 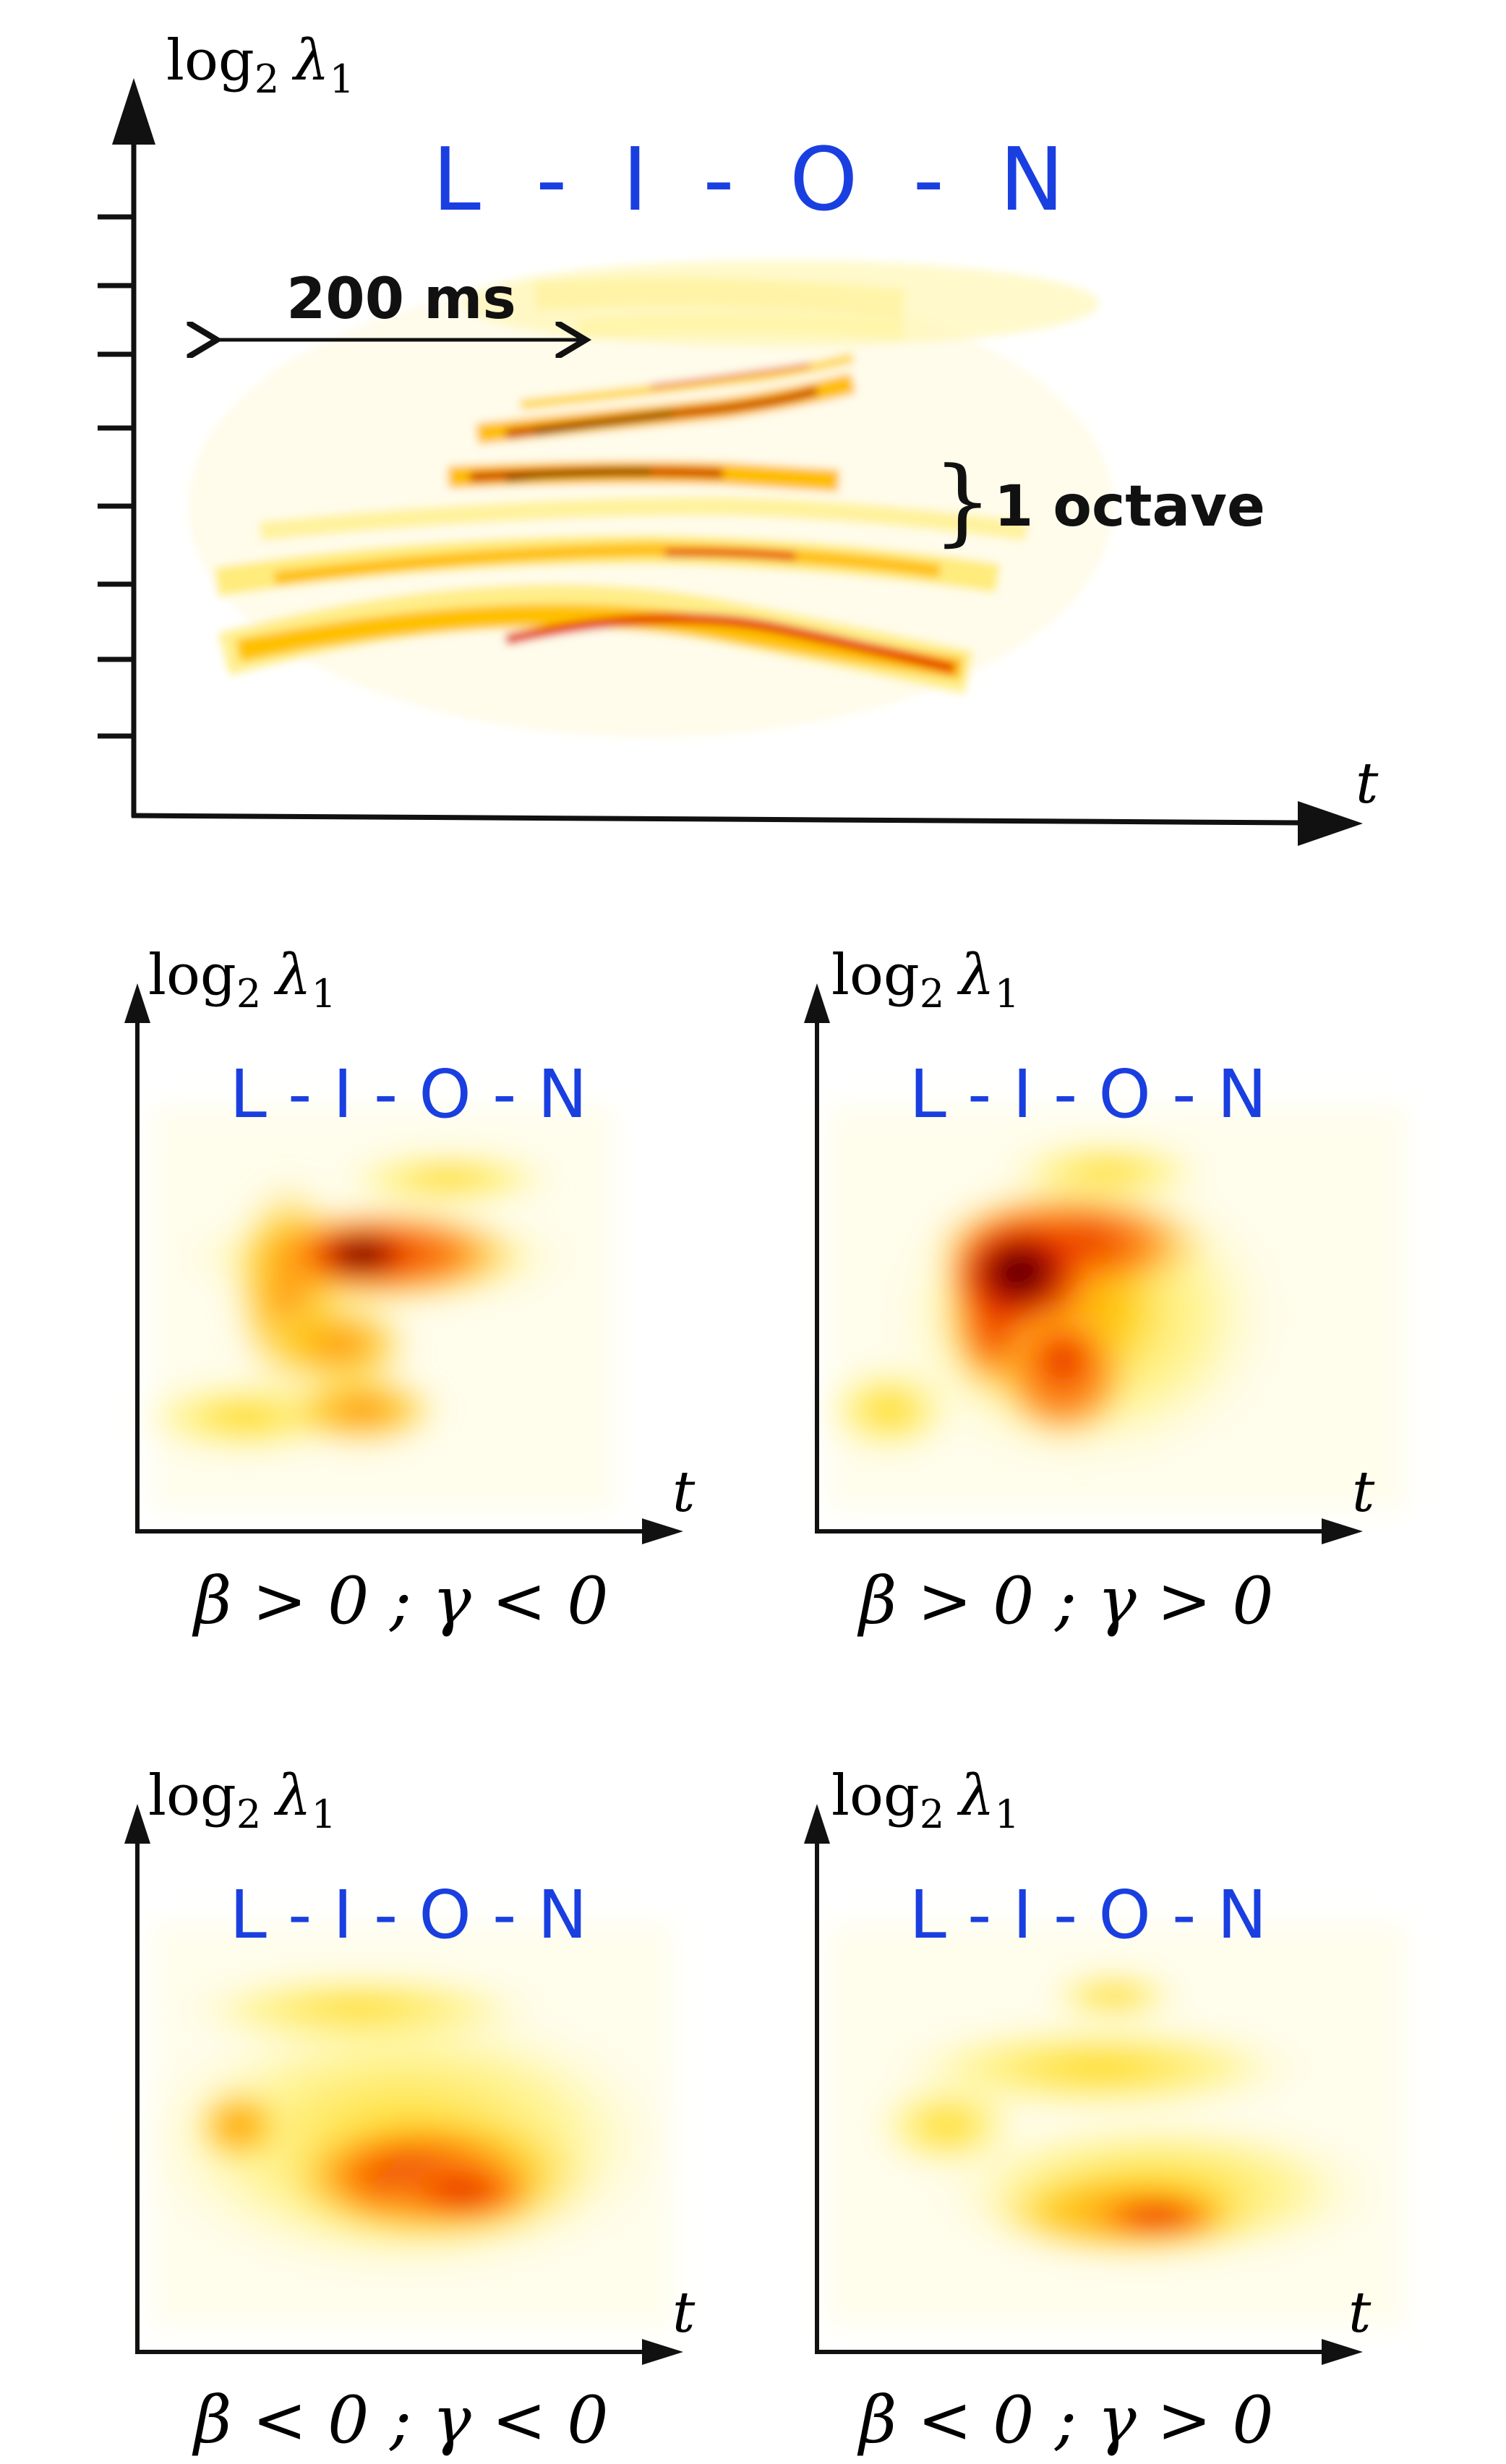 I want to click on small-panel-1-x-arrowhead, so click(x=662, y=1531).